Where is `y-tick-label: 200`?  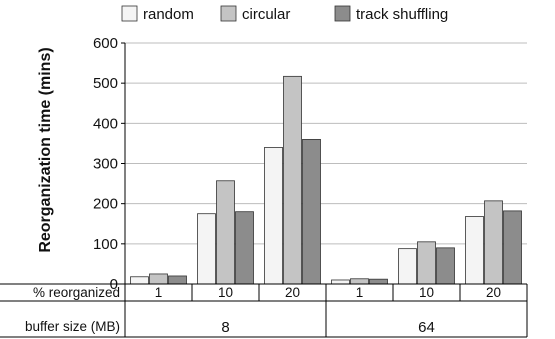 y-tick-label: 200 is located at coordinates (105, 204).